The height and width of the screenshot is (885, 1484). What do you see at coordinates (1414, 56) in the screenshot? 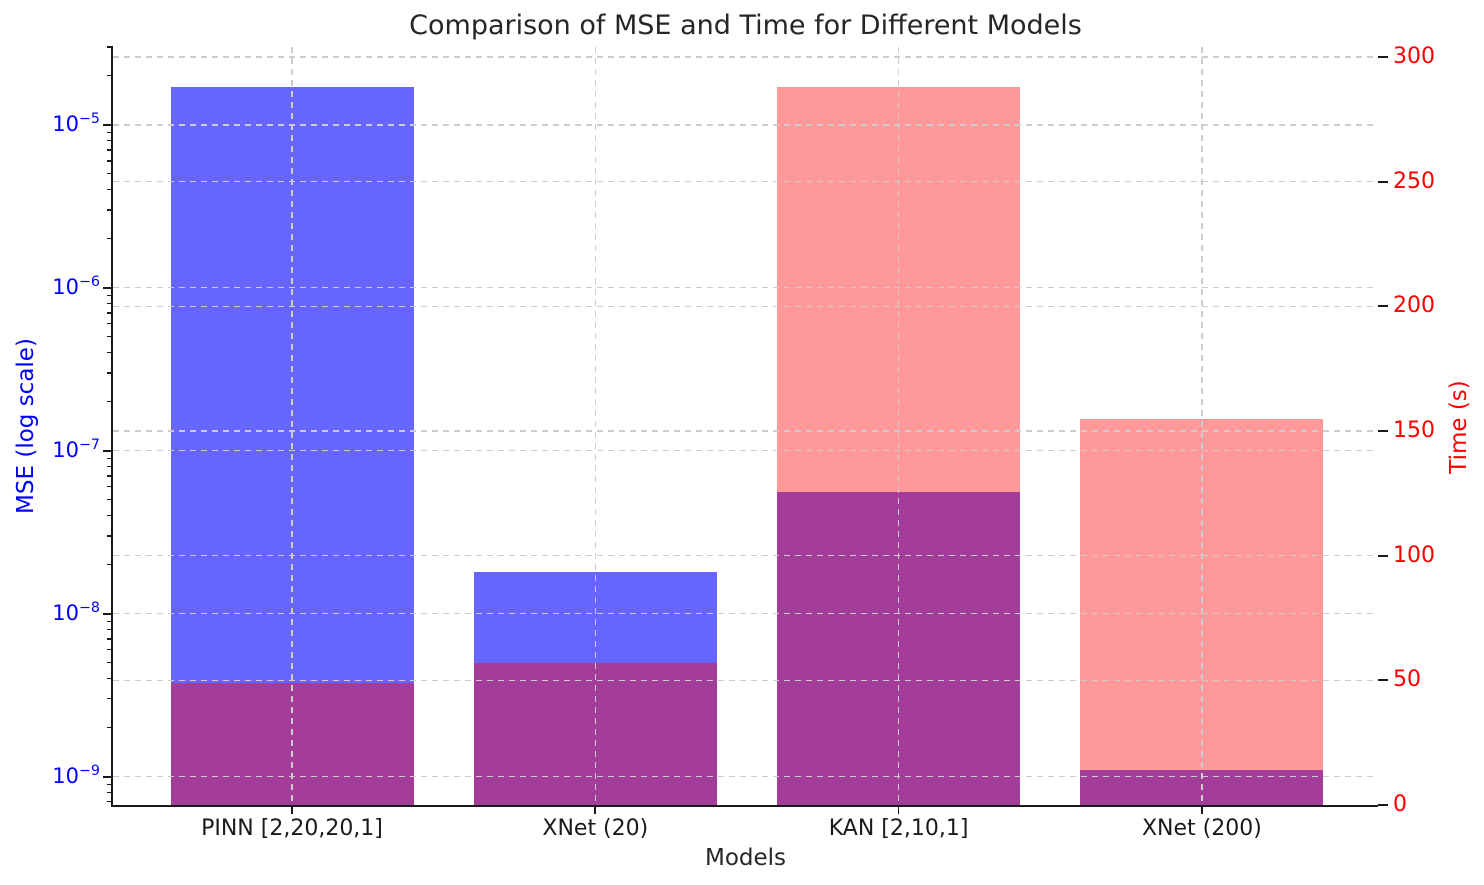
I see `right-tick-label: 300` at bounding box center [1414, 56].